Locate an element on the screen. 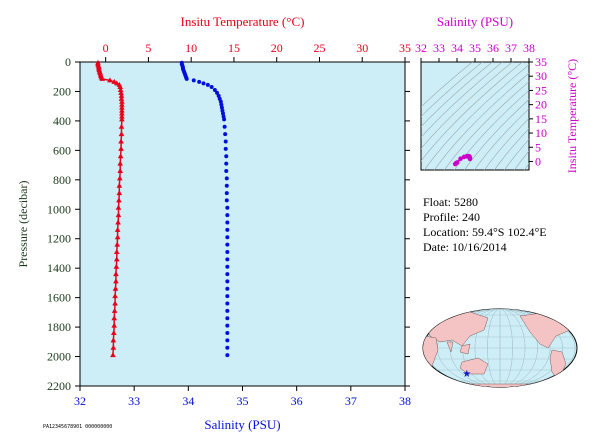 This screenshot has height=448, width=601. temp-tick-label: 10 is located at coordinates (191, 48).